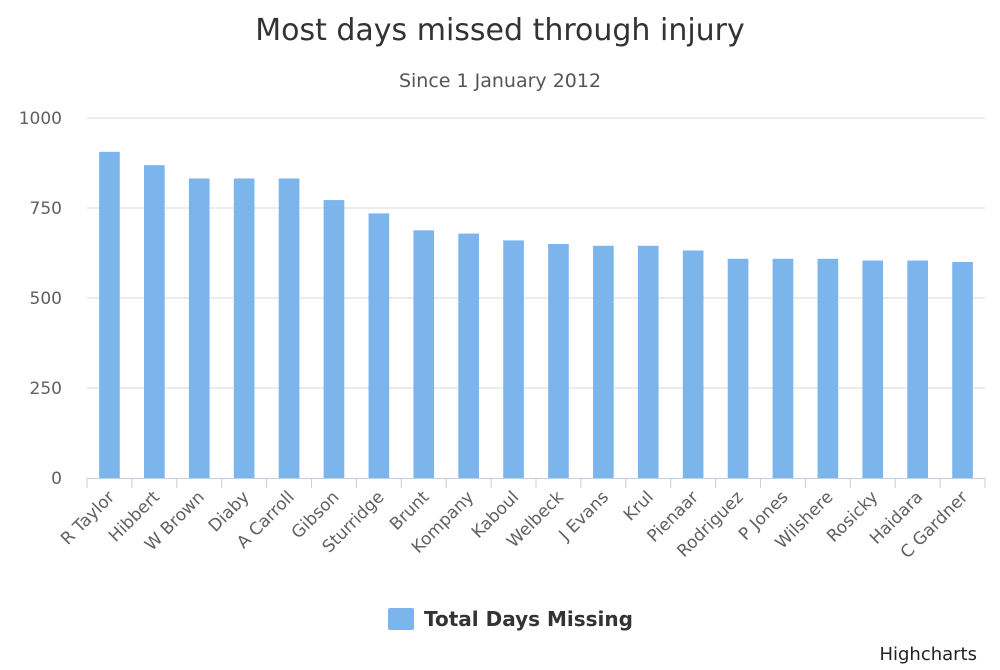 This screenshot has width=1000, height=670. Describe the element at coordinates (536, 483) in the screenshot. I see `x-axis` at that location.